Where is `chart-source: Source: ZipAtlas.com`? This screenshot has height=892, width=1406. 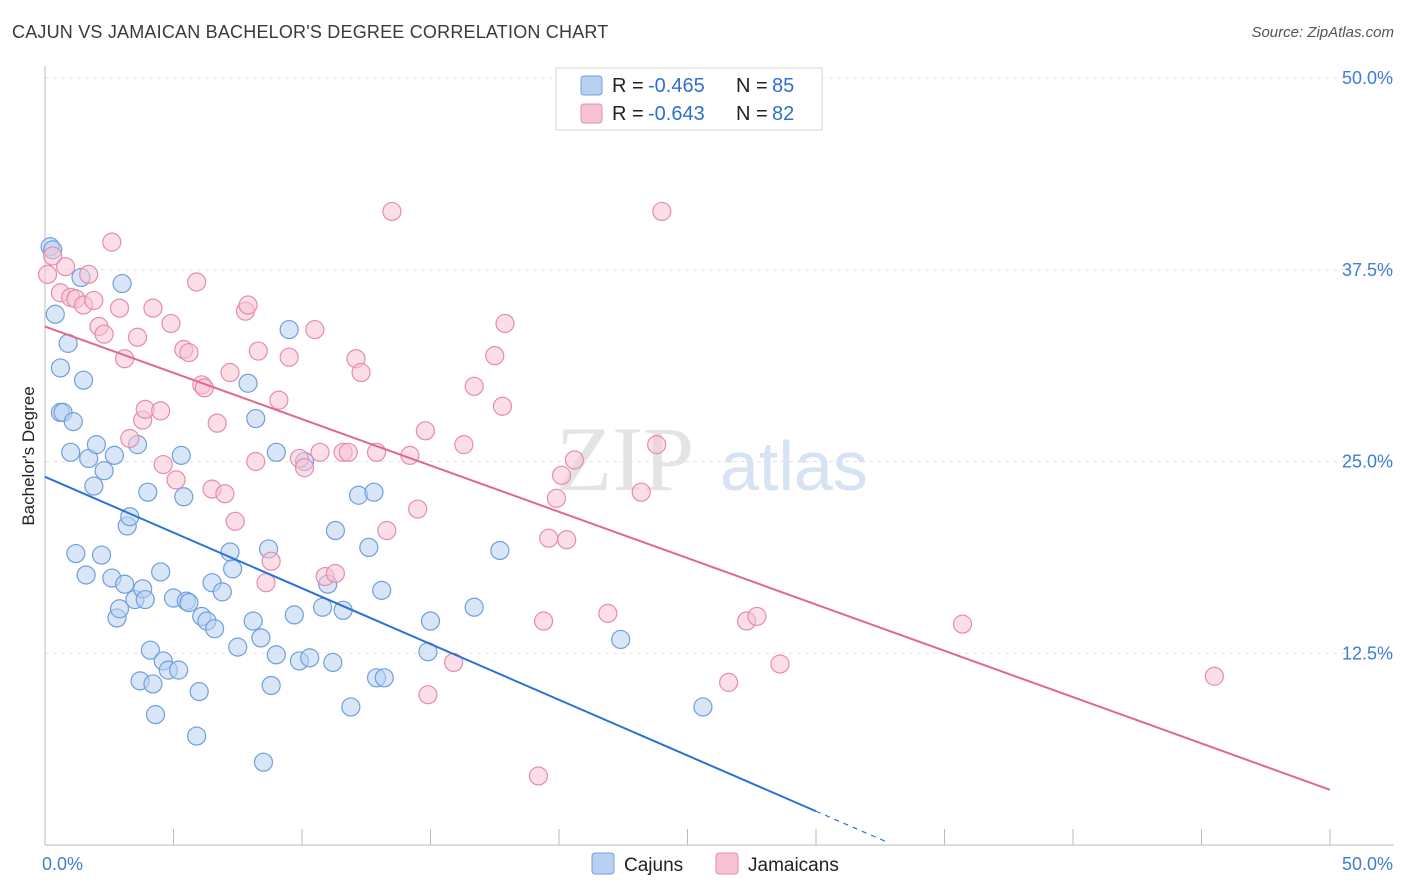 chart-source: Source: ZipAtlas.com is located at coordinates (1322, 32).